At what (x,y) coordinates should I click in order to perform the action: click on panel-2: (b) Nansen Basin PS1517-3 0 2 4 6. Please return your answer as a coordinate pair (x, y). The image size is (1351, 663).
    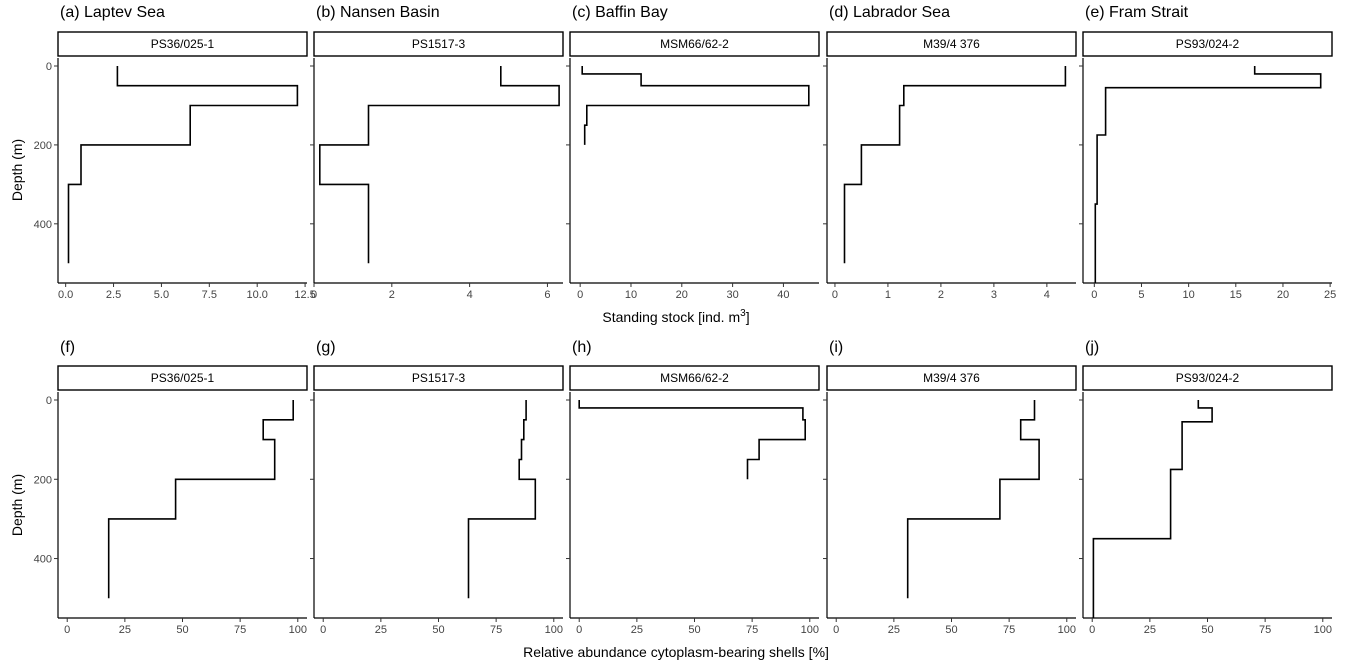
    Looking at the image, I should click on (437, 152).